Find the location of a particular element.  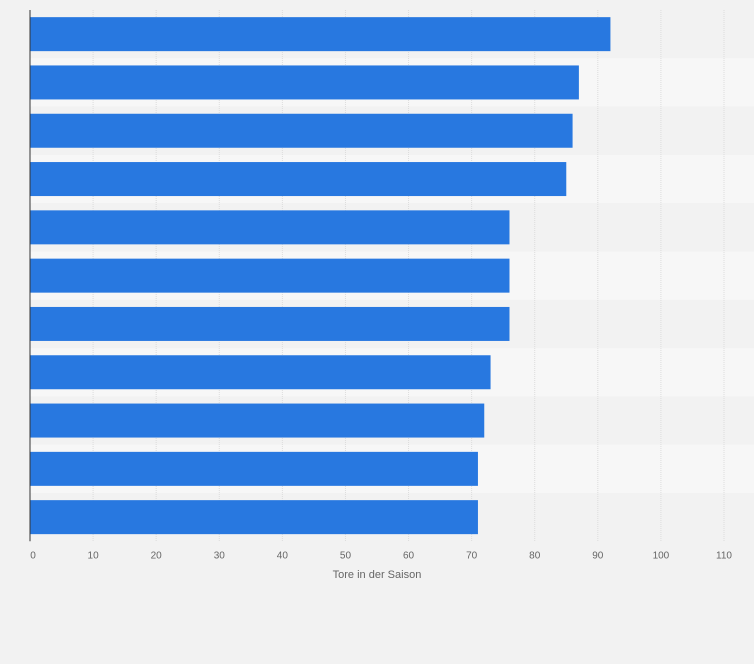

x-tick-label: 80 is located at coordinates (535, 555).